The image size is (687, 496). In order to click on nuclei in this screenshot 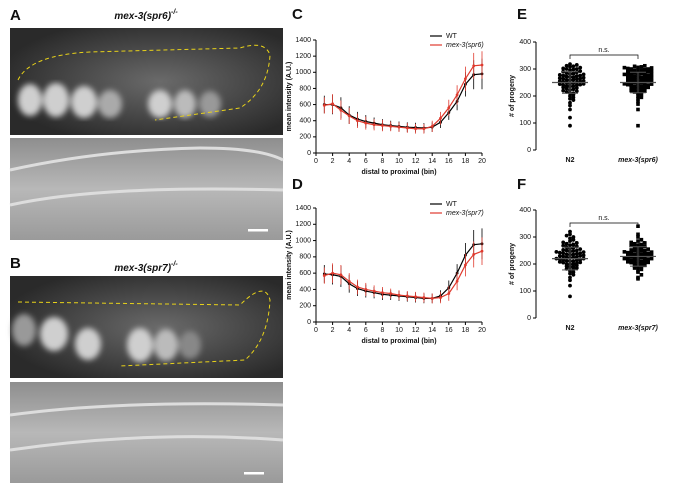, I will do `click(106, 338)`.